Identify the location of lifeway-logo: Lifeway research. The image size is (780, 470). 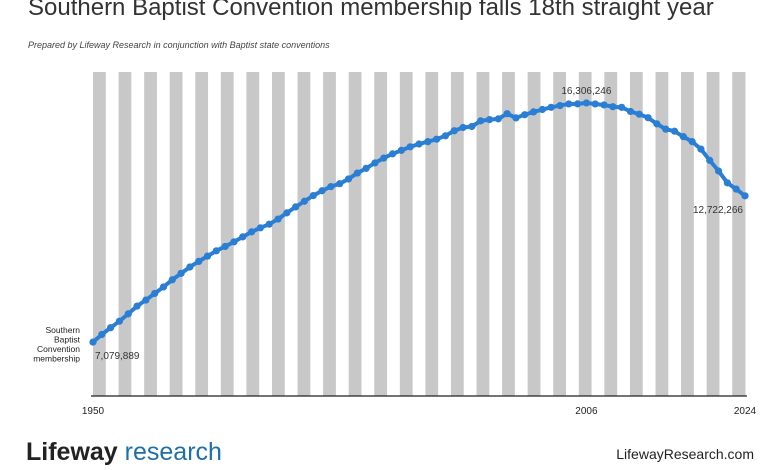
(124, 452).